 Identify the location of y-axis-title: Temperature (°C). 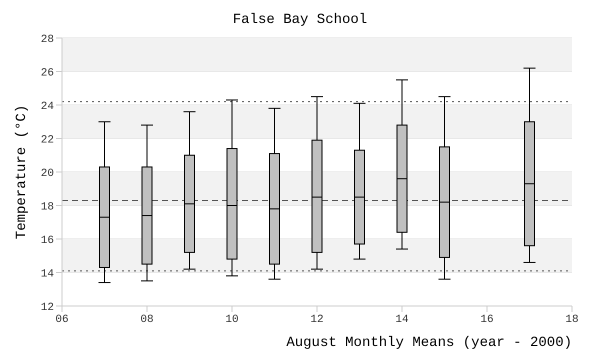
(22, 172).